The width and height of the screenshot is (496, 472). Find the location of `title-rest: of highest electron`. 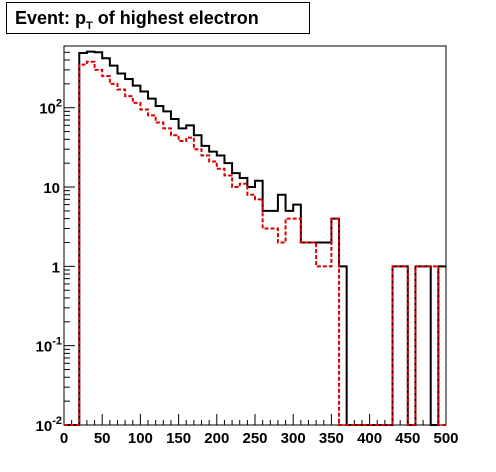

title-rest: of highest electron is located at coordinates (175, 18).